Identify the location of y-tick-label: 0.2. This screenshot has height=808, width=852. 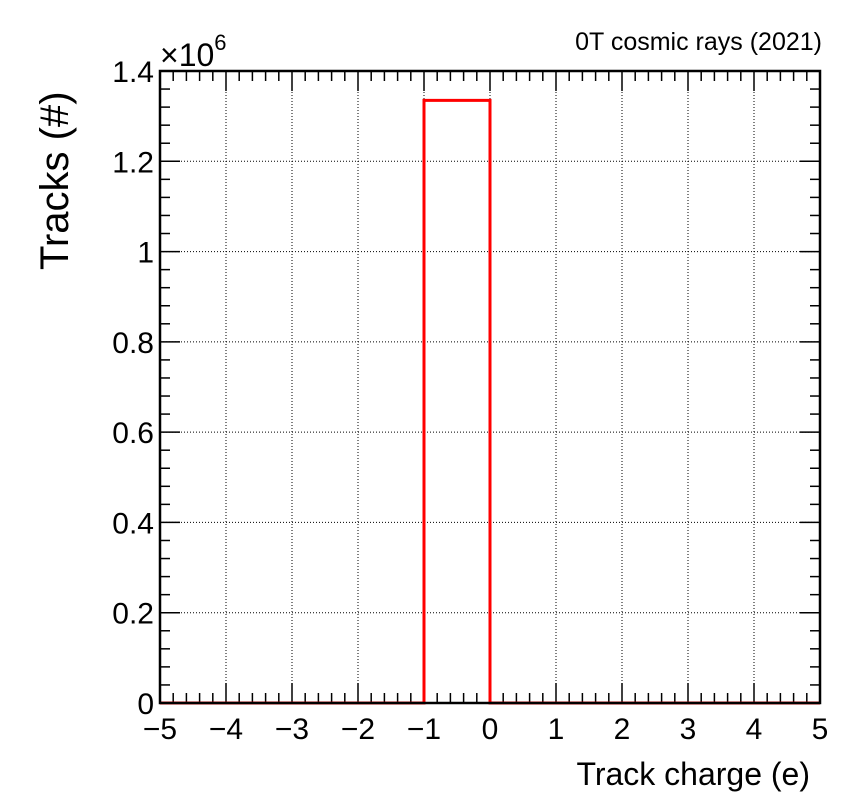
(133, 614).